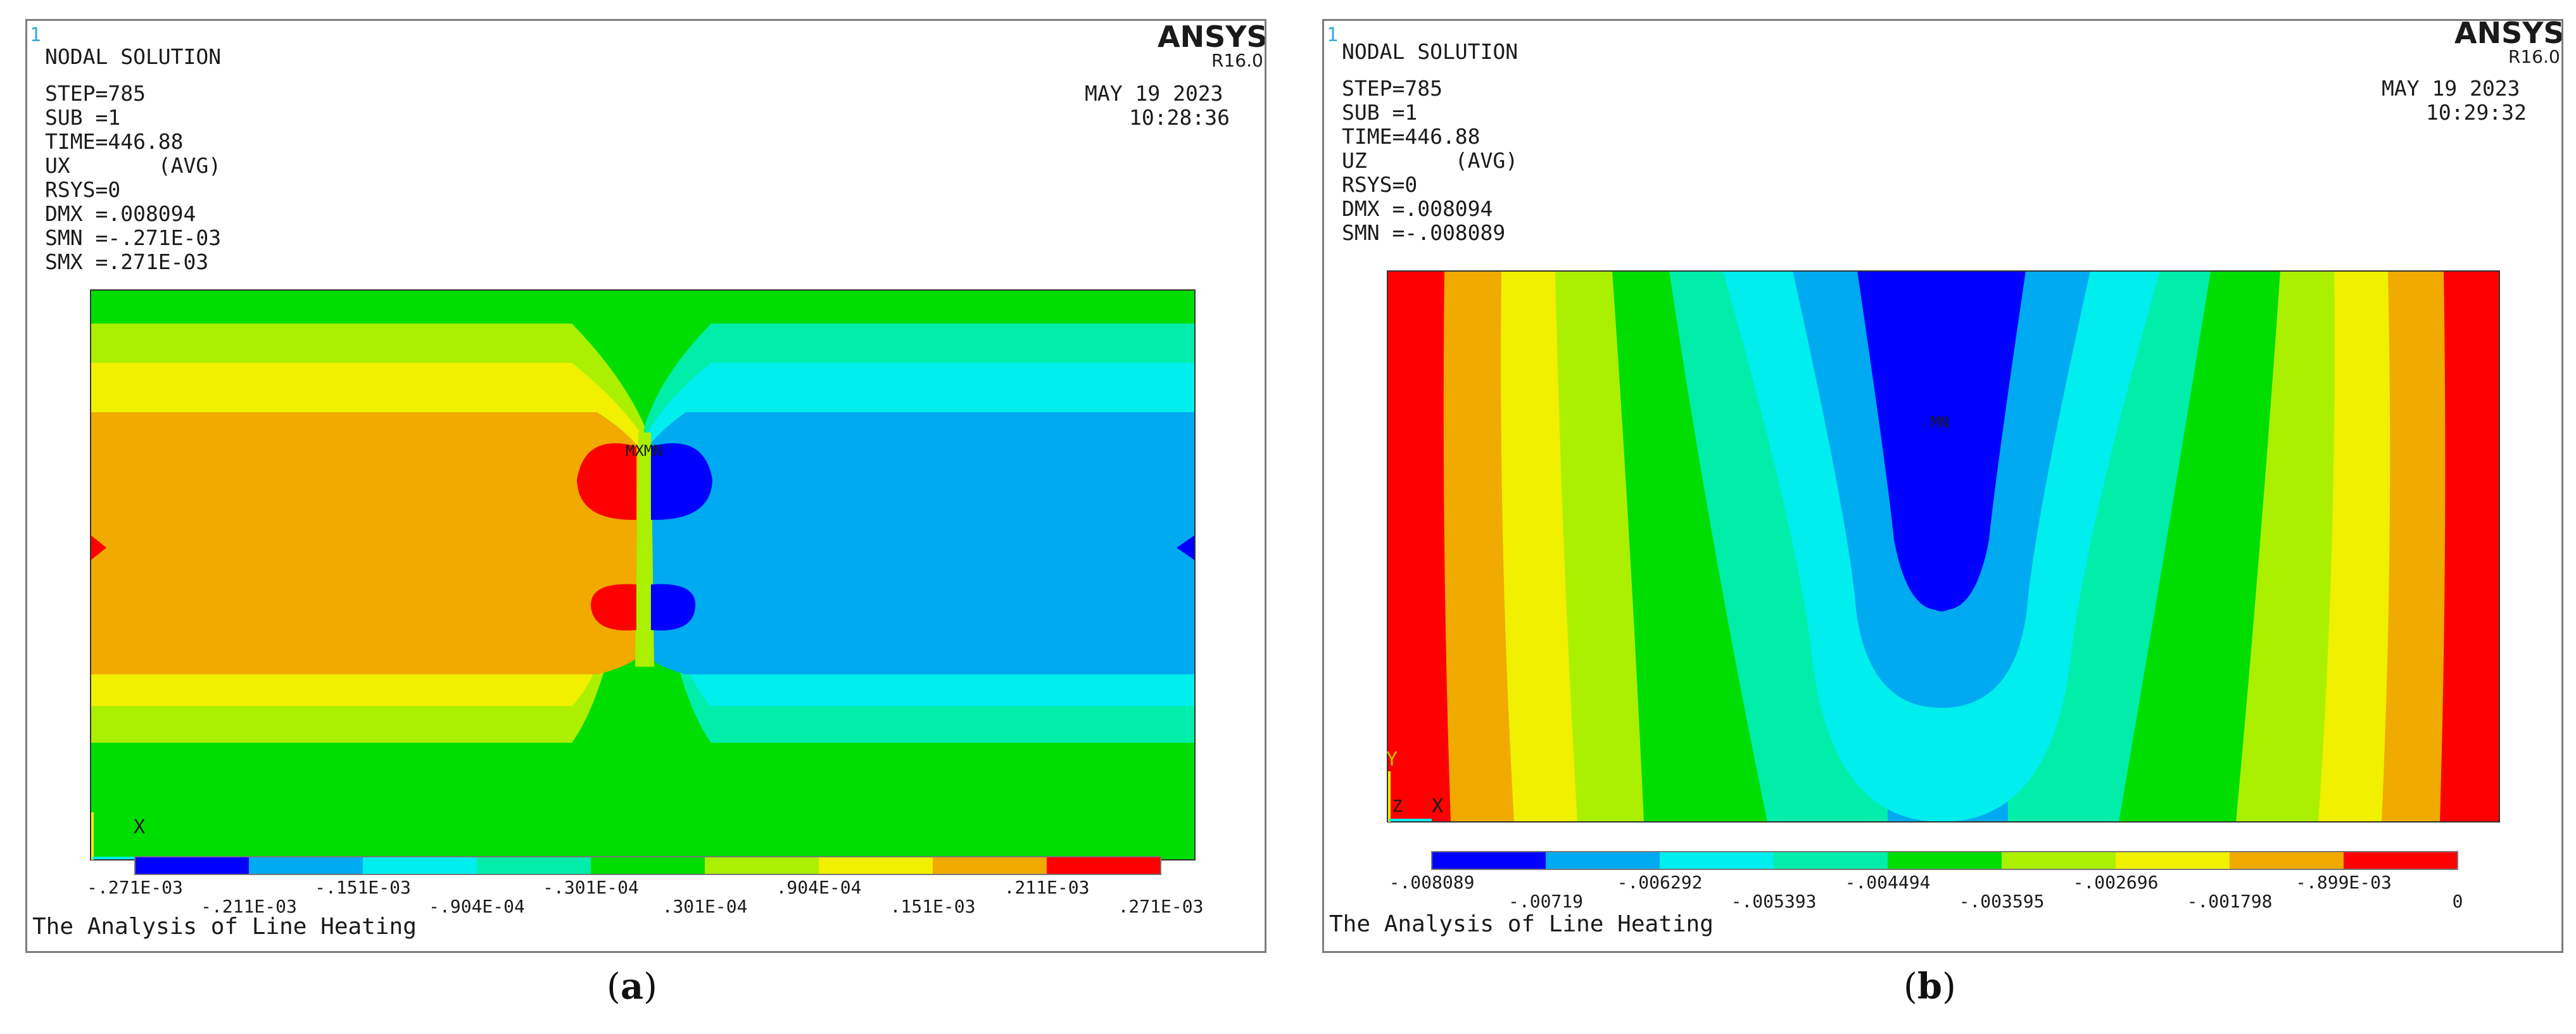 This screenshot has height=1034, width=2576. What do you see at coordinates (477, 907) in the screenshot?
I see `legend-label-4: -.904E-04` at bounding box center [477, 907].